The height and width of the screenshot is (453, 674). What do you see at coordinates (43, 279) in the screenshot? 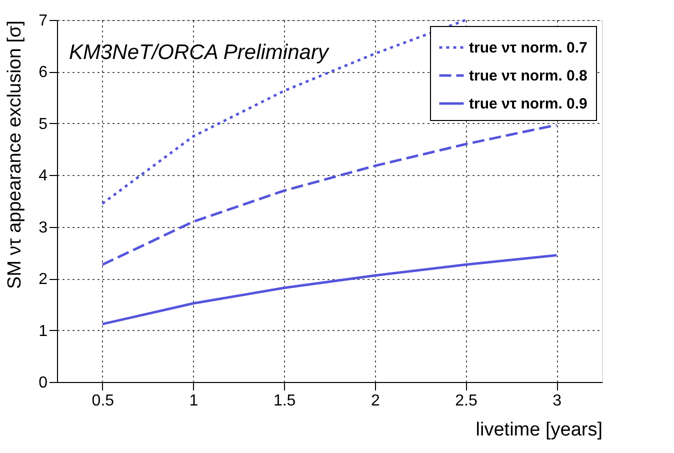
I see `y-tick-label: 2` at bounding box center [43, 279].